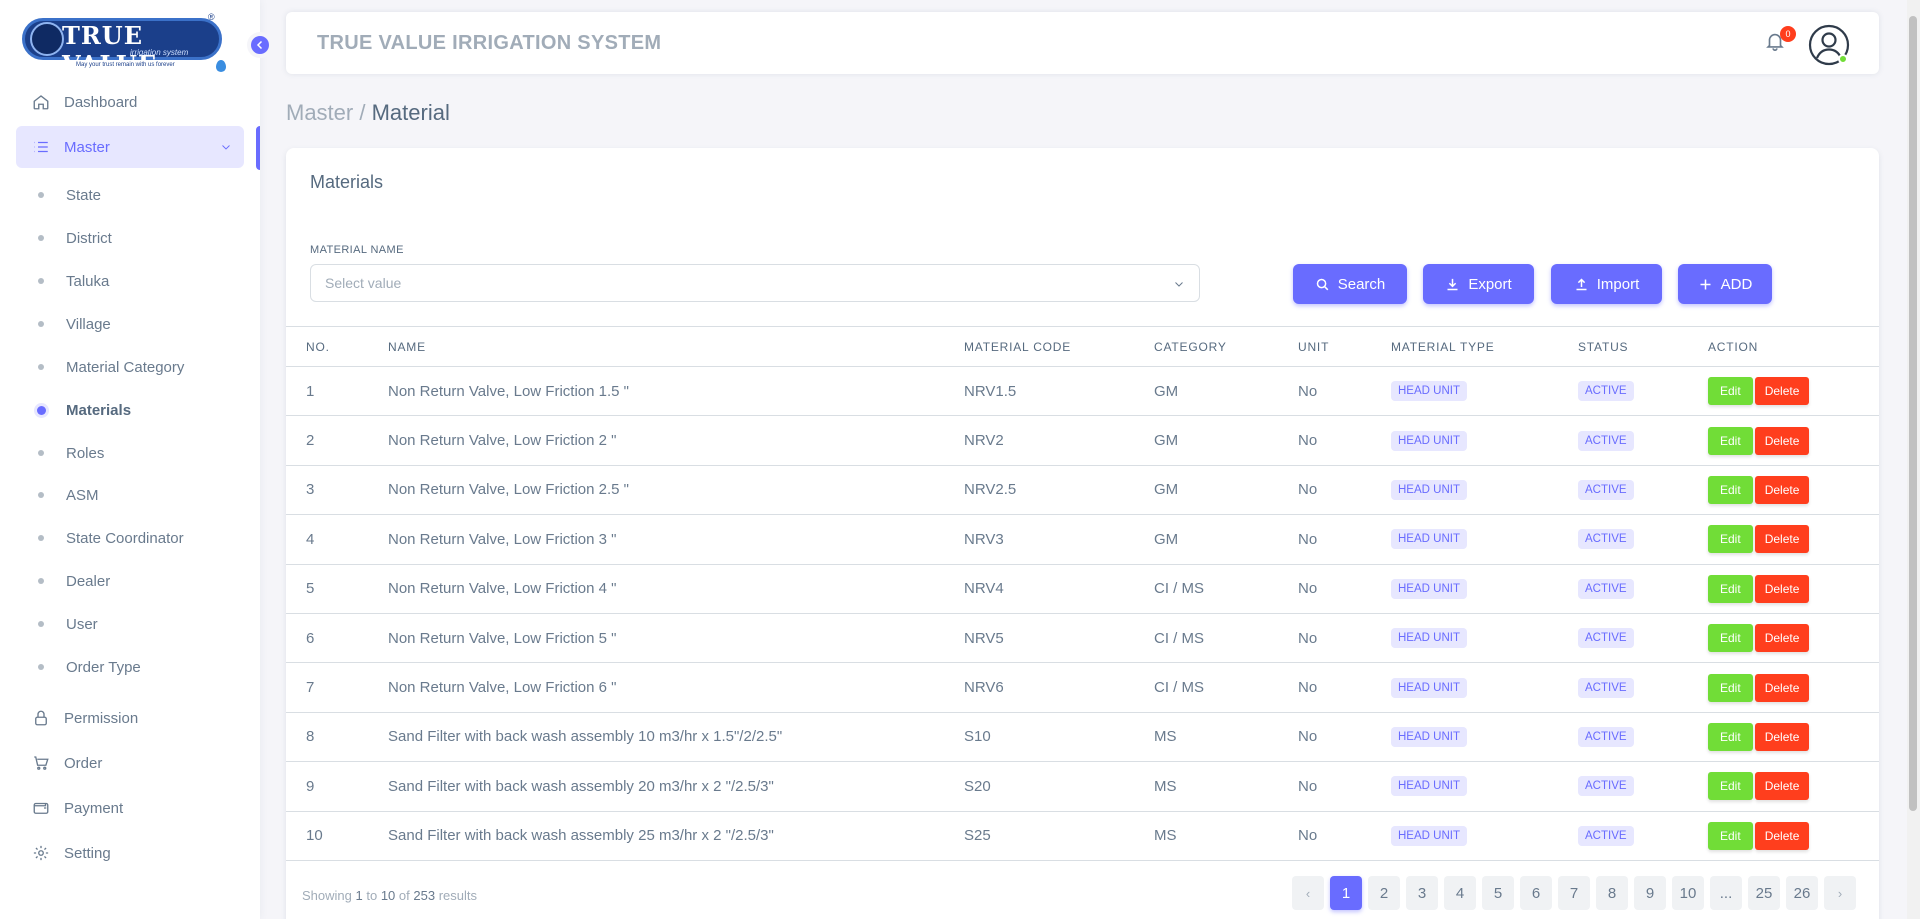  I want to click on cell-category: CI / MS, so click(1206, 589).